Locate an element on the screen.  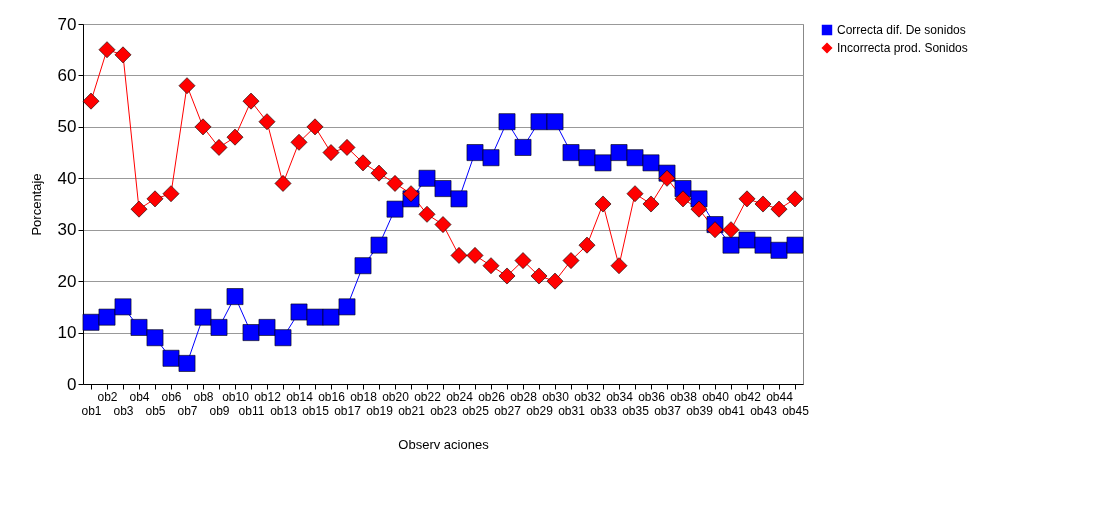
x-tick-label: ob38 is located at coordinates (684, 396).